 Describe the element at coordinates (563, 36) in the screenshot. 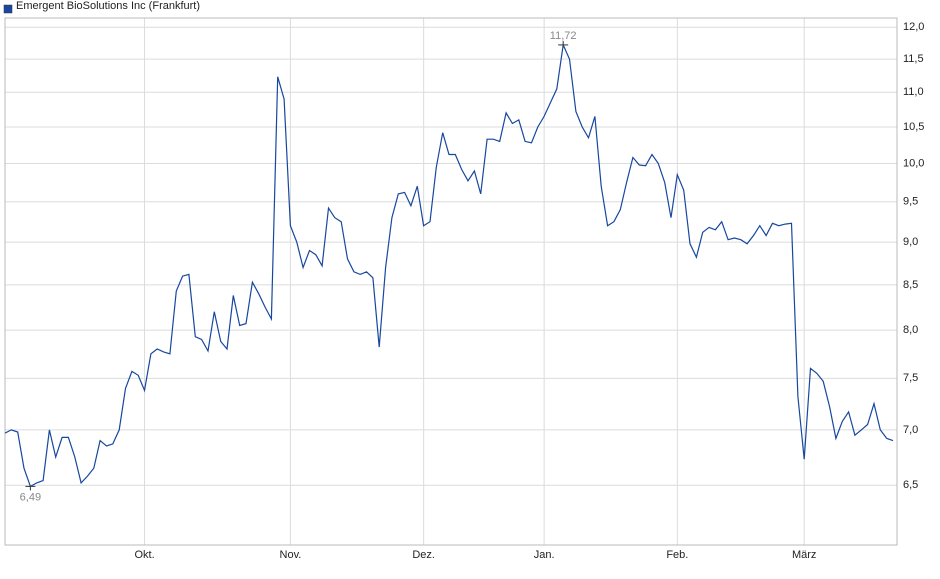

I see `value-label: 11,72` at that location.